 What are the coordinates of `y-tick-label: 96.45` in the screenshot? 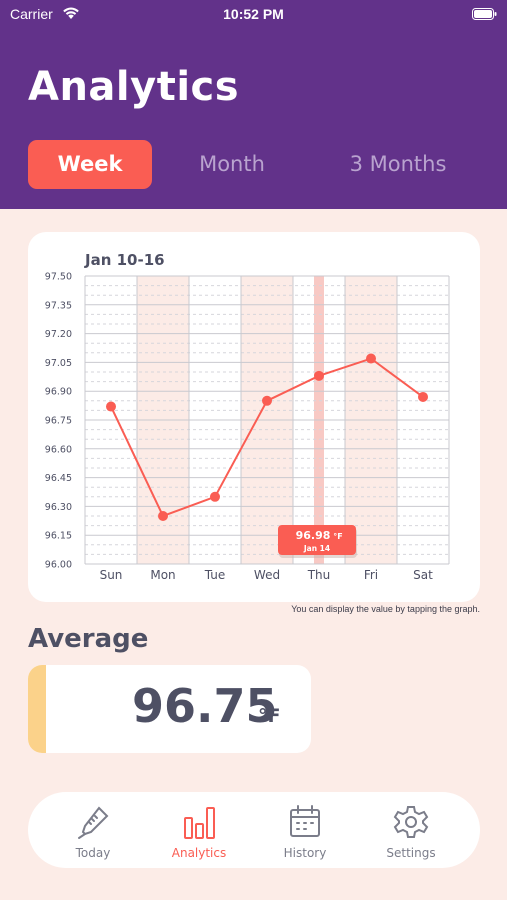 It's located at (58, 478).